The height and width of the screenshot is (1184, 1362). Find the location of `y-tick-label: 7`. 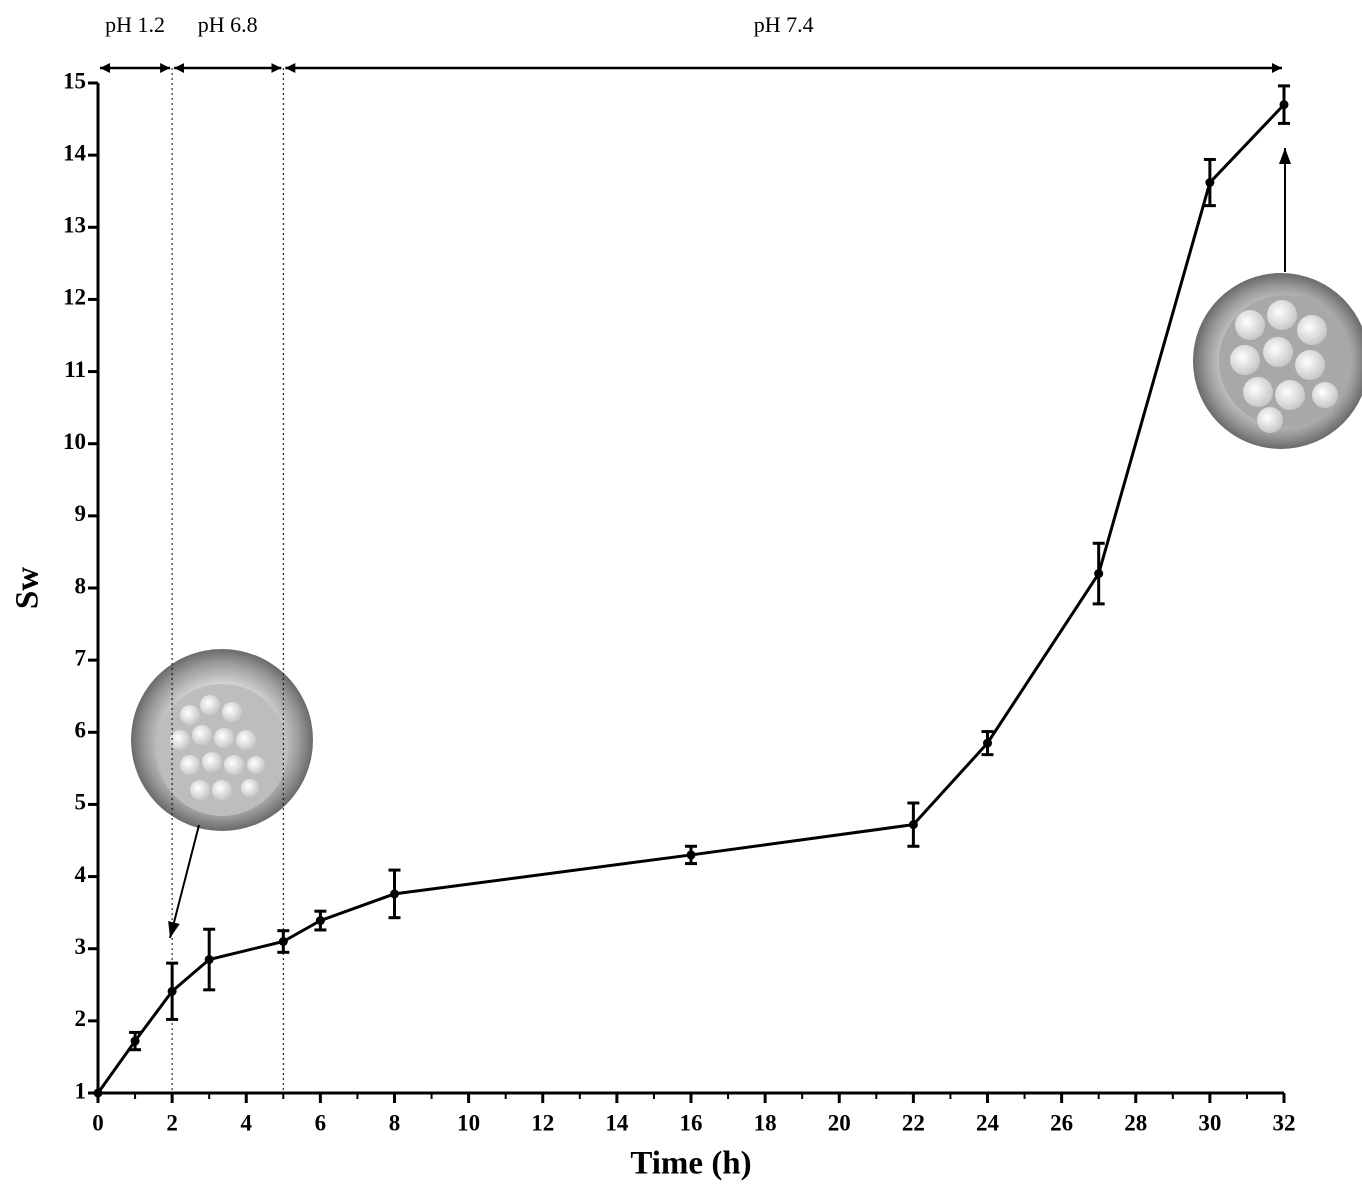

y-tick-label: 7 is located at coordinates (81, 657).